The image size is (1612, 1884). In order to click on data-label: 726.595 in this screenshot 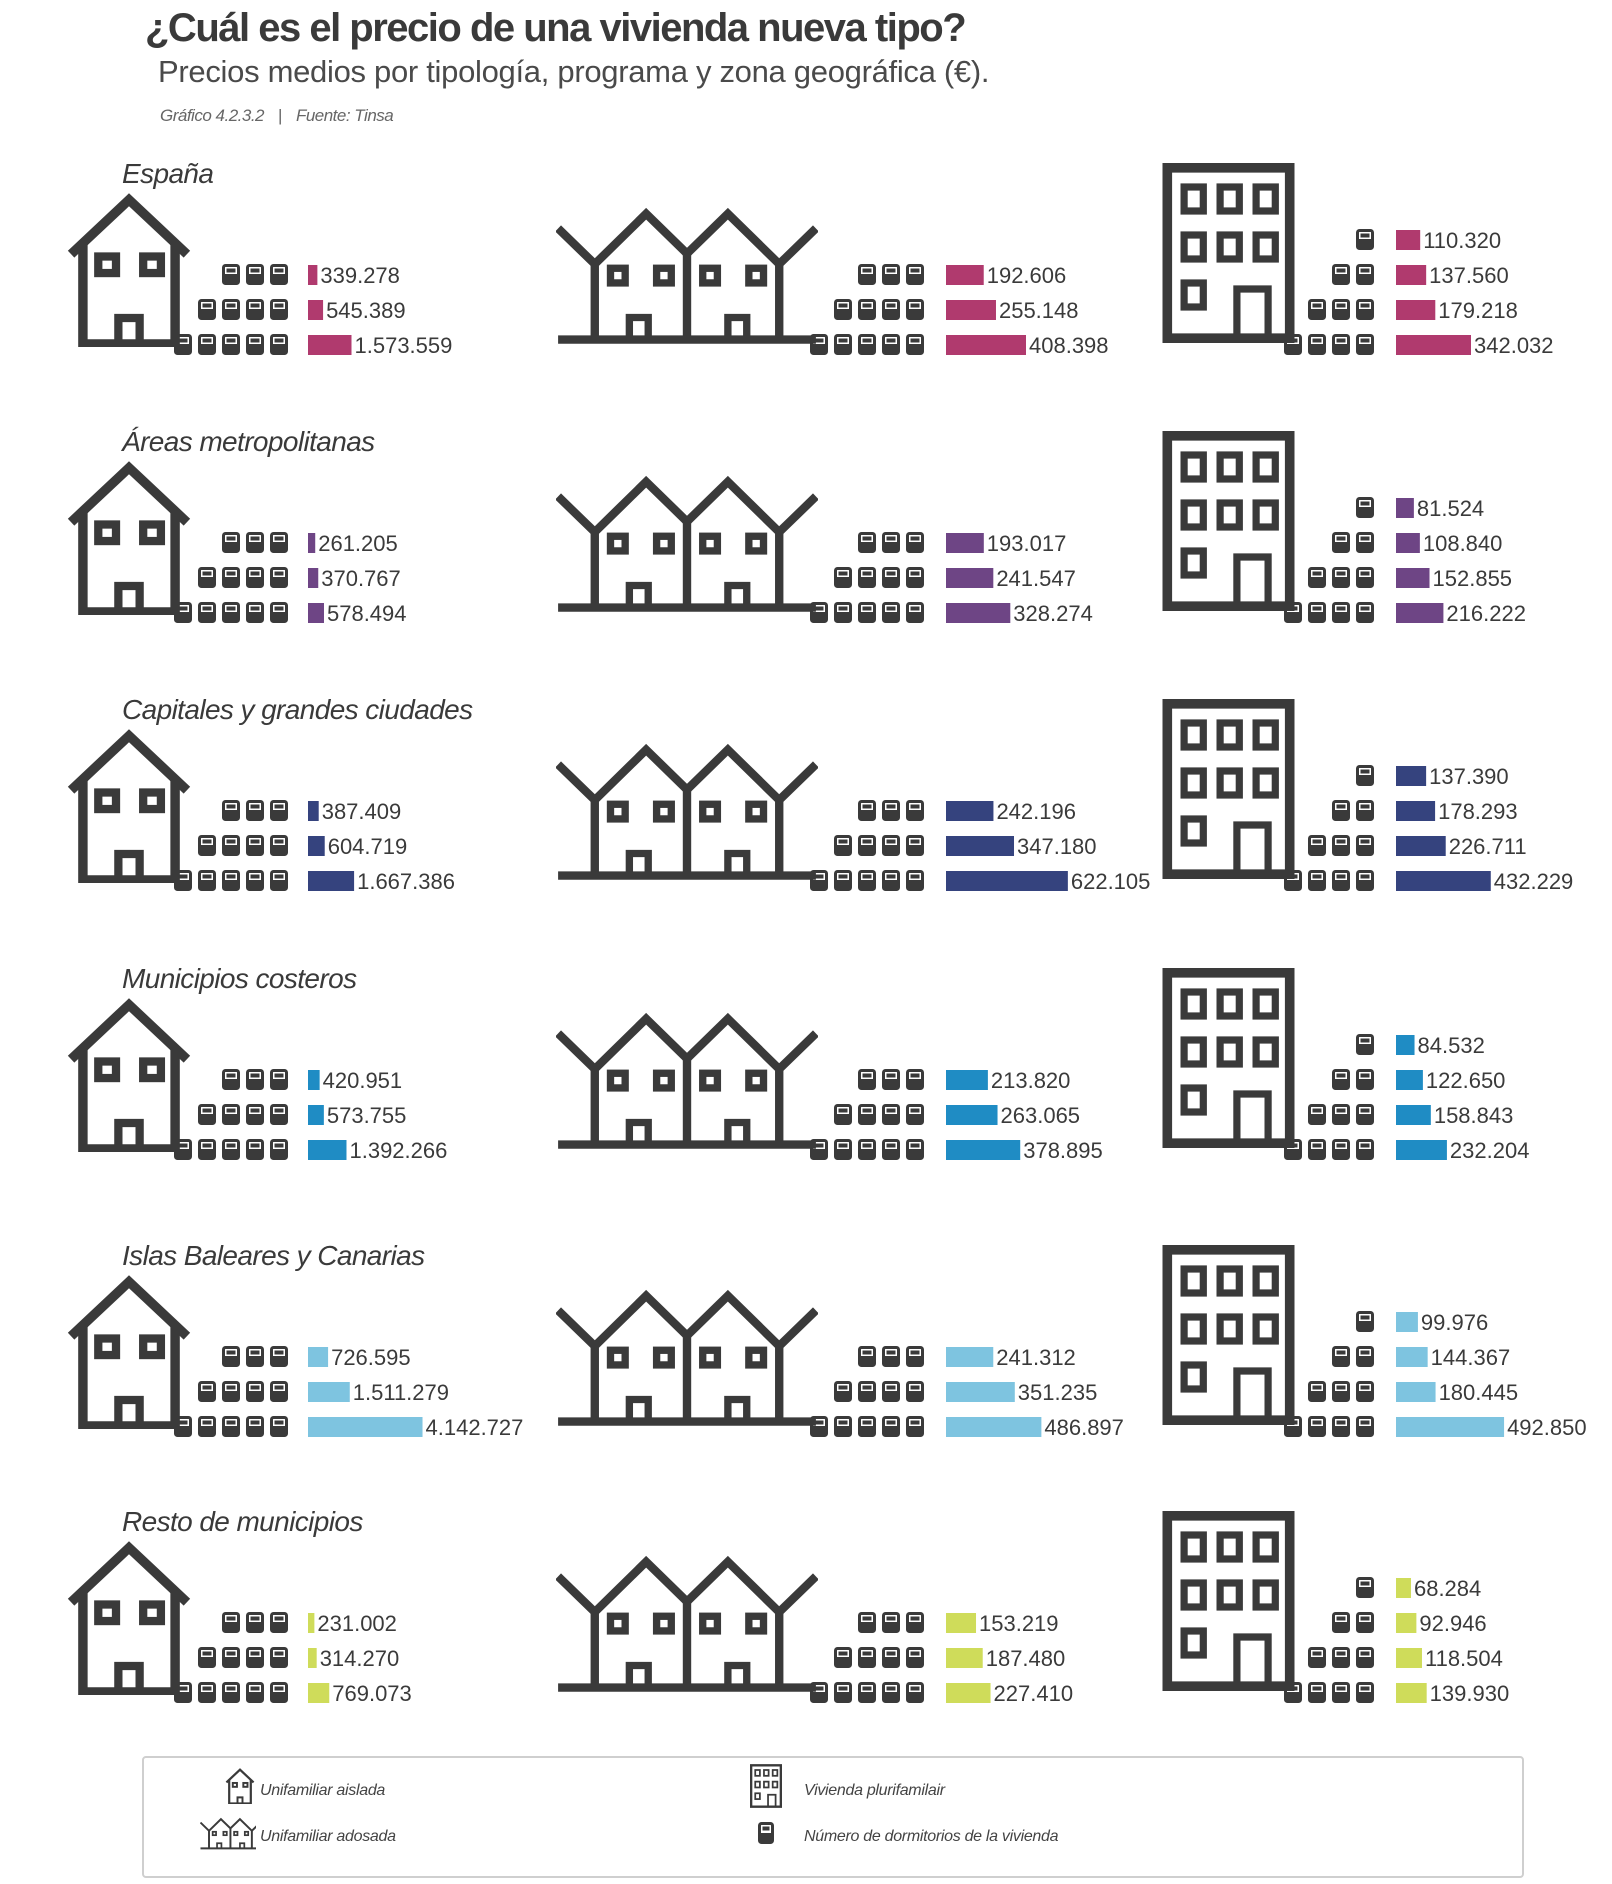, I will do `click(371, 1357)`.